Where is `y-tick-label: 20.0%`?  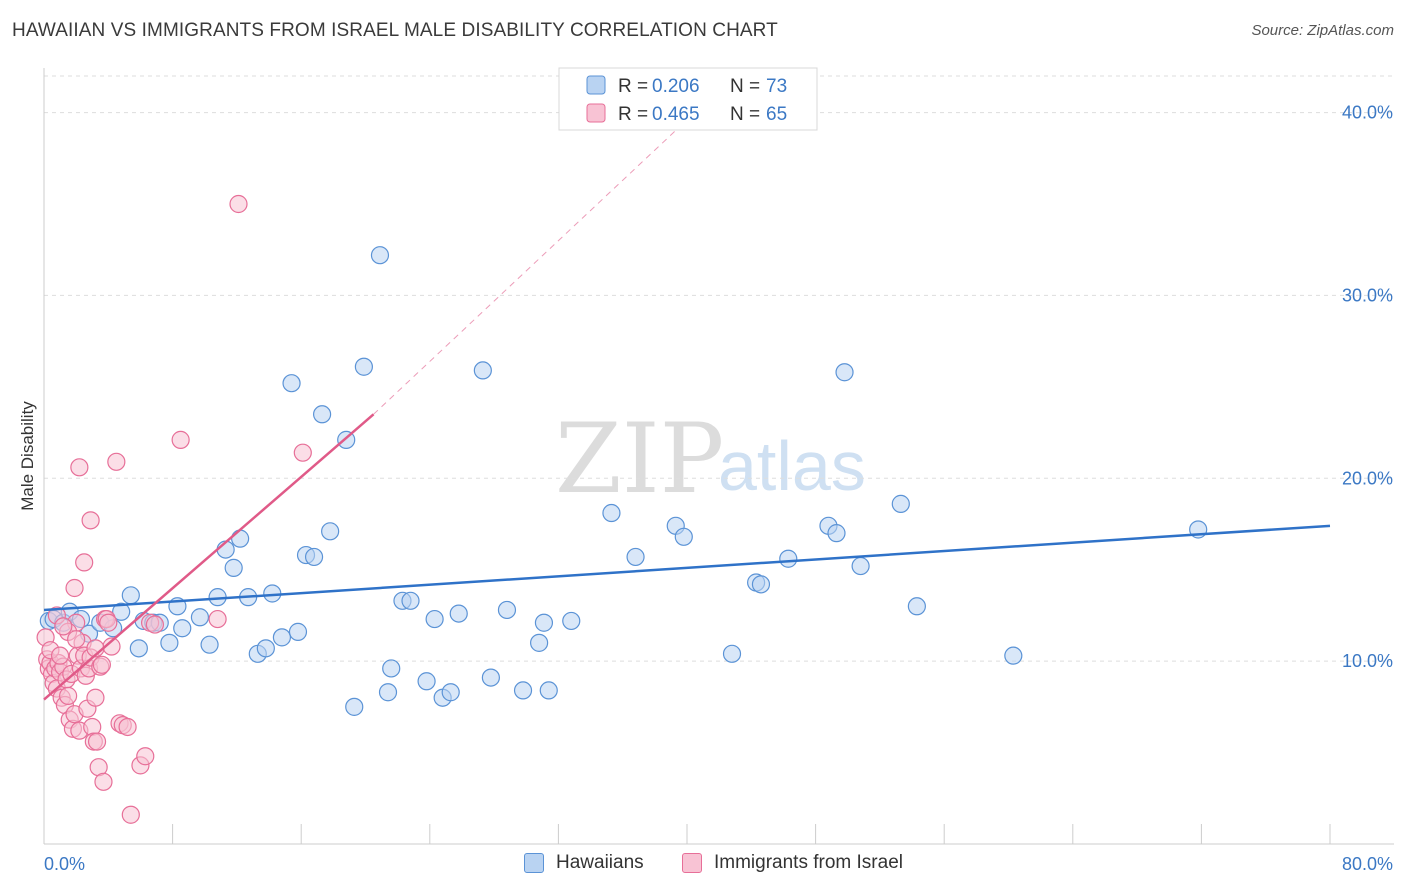
y-tick-label: 20.0% is located at coordinates (1367, 478).